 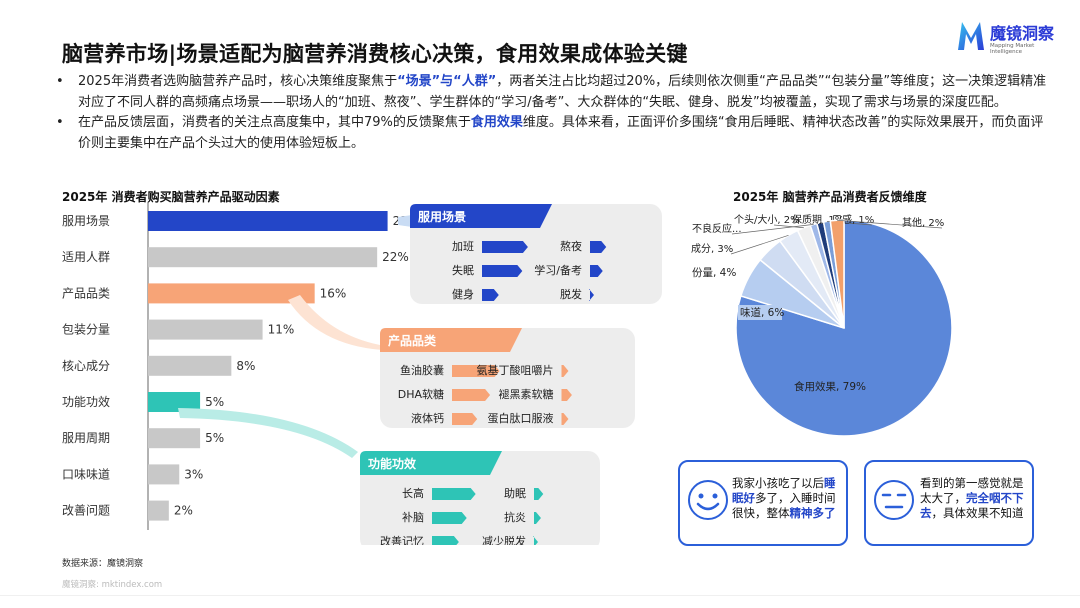 What do you see at coordinates (1022, 33) in the screenshot?
I see `logo-name: 魔镜洞察` at bounding box center [1022, 33].